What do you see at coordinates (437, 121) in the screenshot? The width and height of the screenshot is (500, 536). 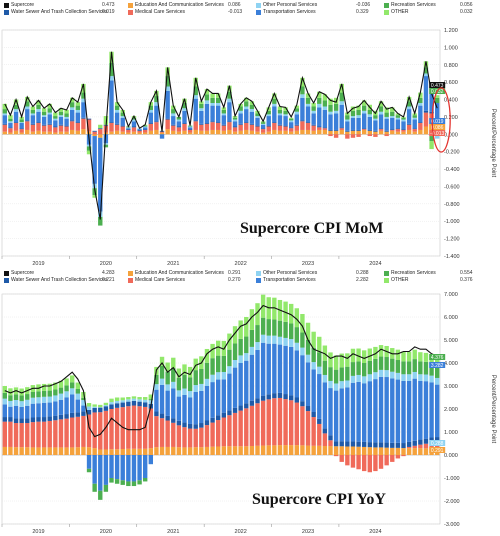 I see `mom-data-label-box` at bounding box center [437, 121].